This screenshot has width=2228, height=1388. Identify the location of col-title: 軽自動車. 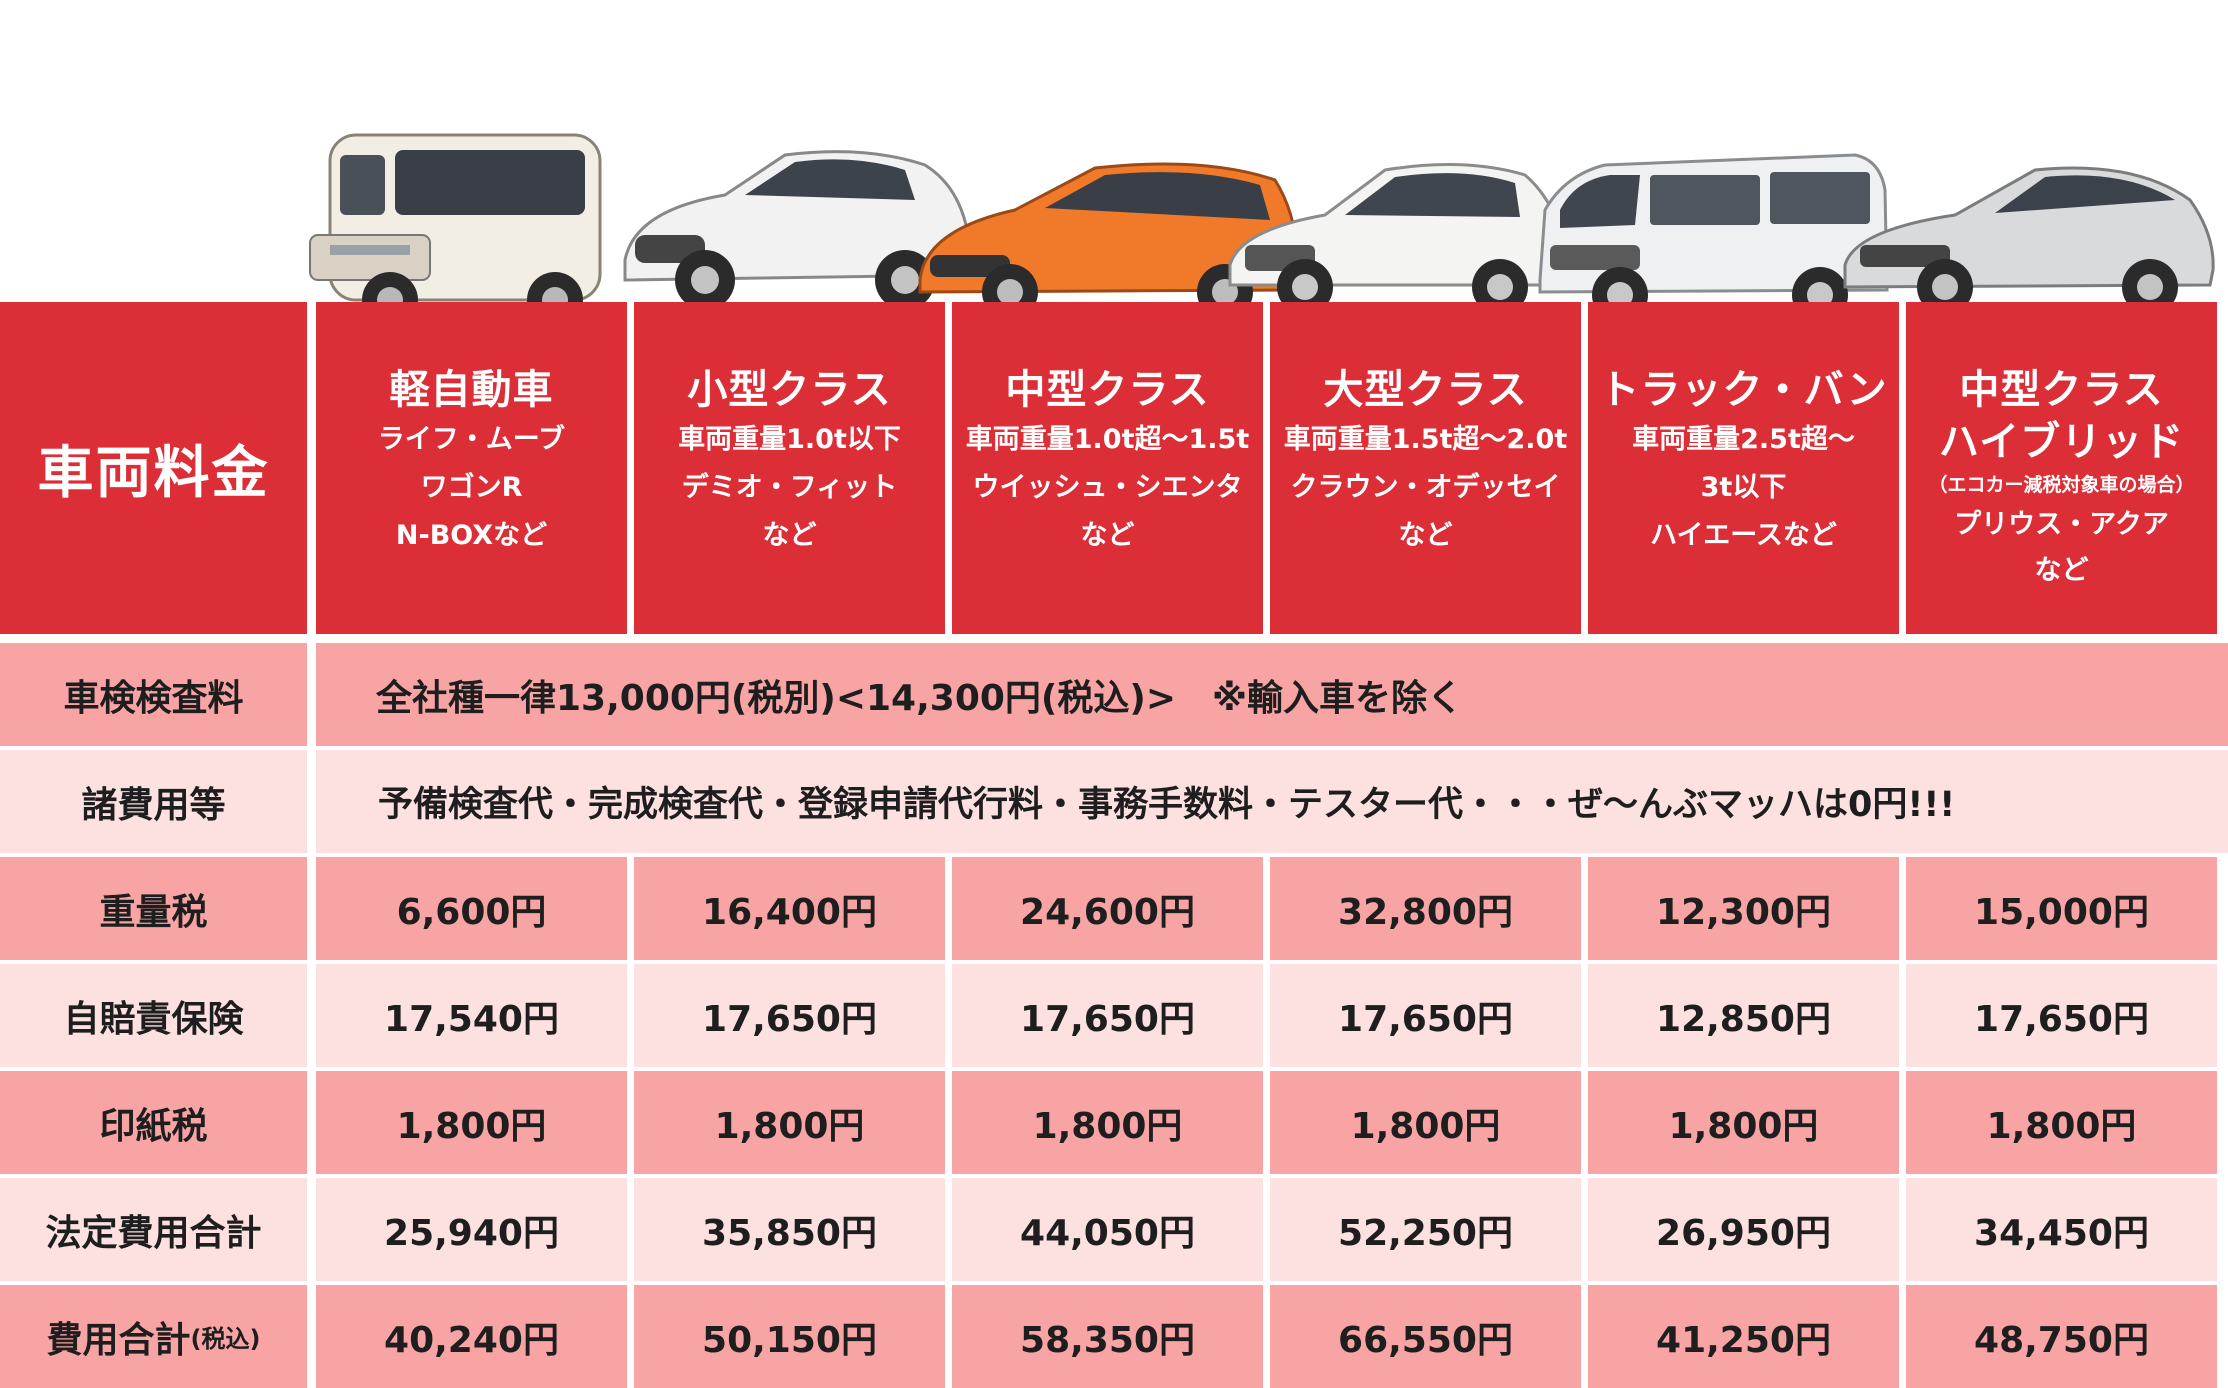
(471, 390).